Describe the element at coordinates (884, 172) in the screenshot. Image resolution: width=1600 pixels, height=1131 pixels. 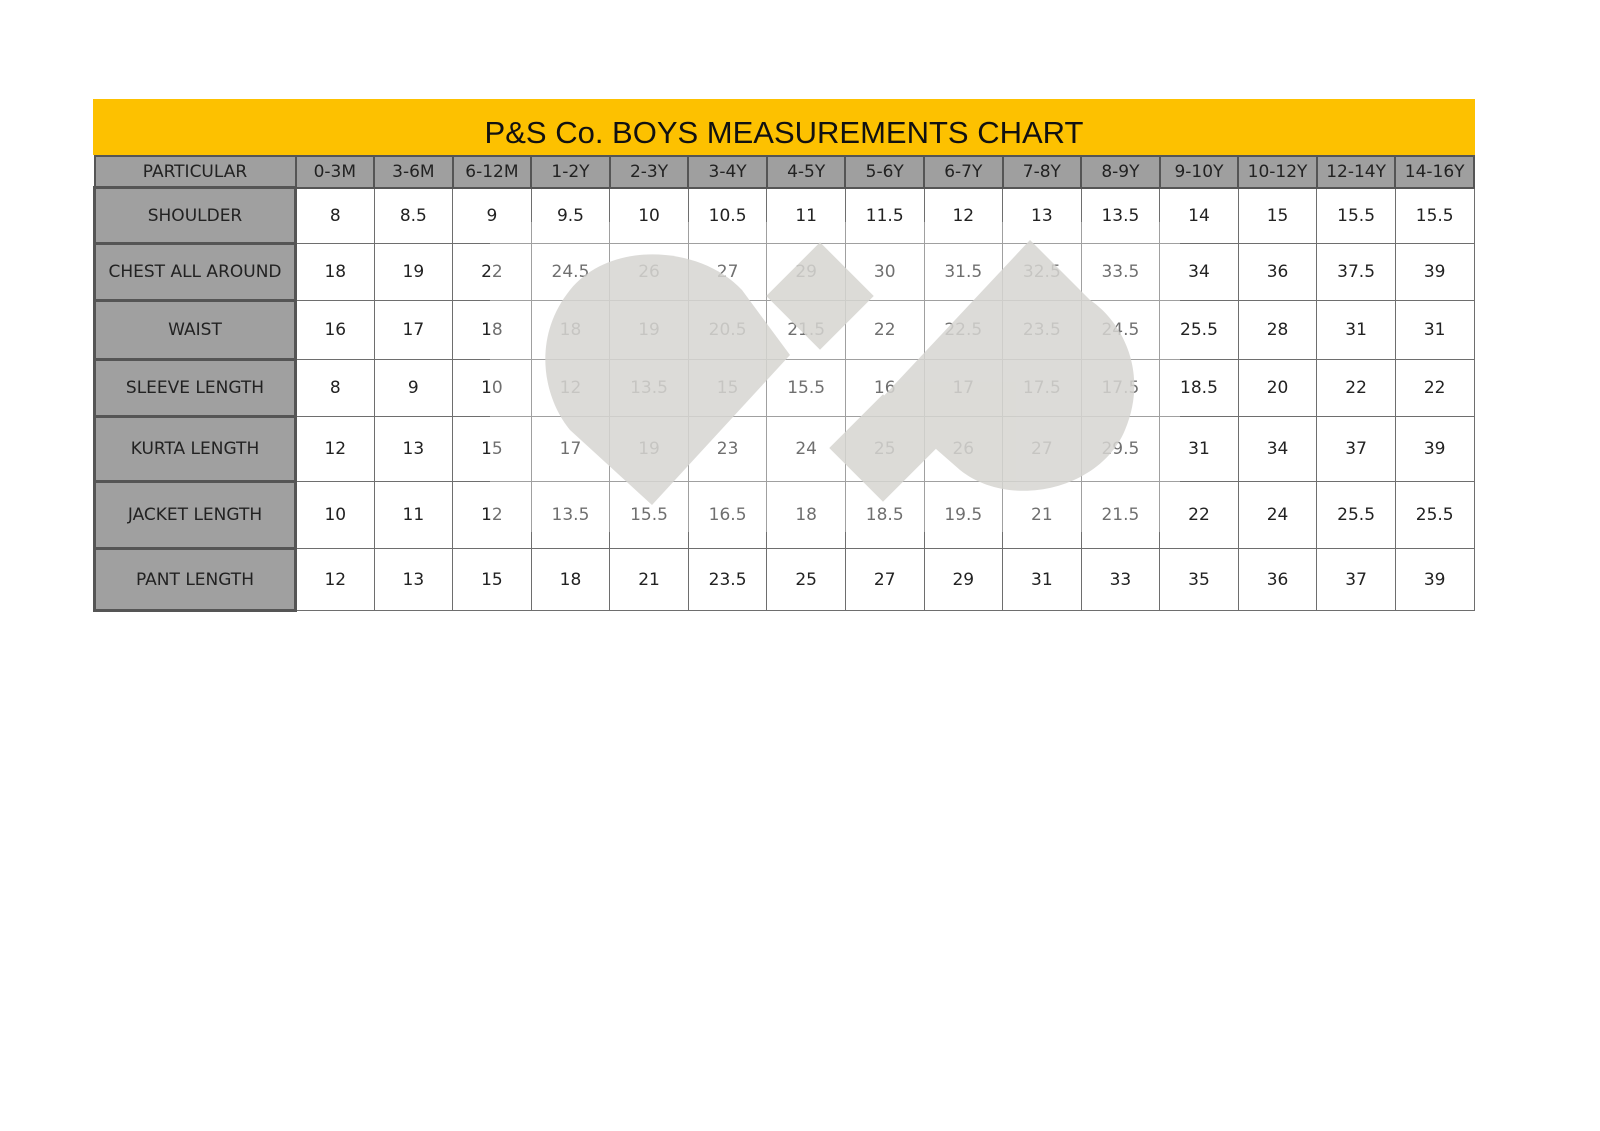
I see `column-header: 5-6Y` at that location.